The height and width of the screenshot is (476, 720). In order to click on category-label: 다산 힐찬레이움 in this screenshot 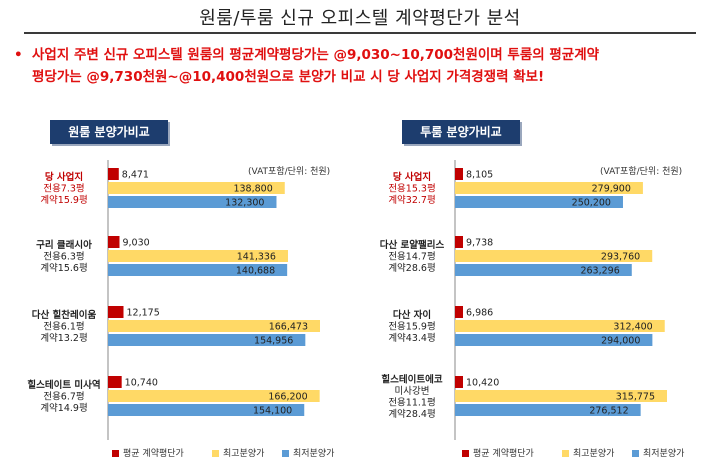, I will do `click(64, 315)`.